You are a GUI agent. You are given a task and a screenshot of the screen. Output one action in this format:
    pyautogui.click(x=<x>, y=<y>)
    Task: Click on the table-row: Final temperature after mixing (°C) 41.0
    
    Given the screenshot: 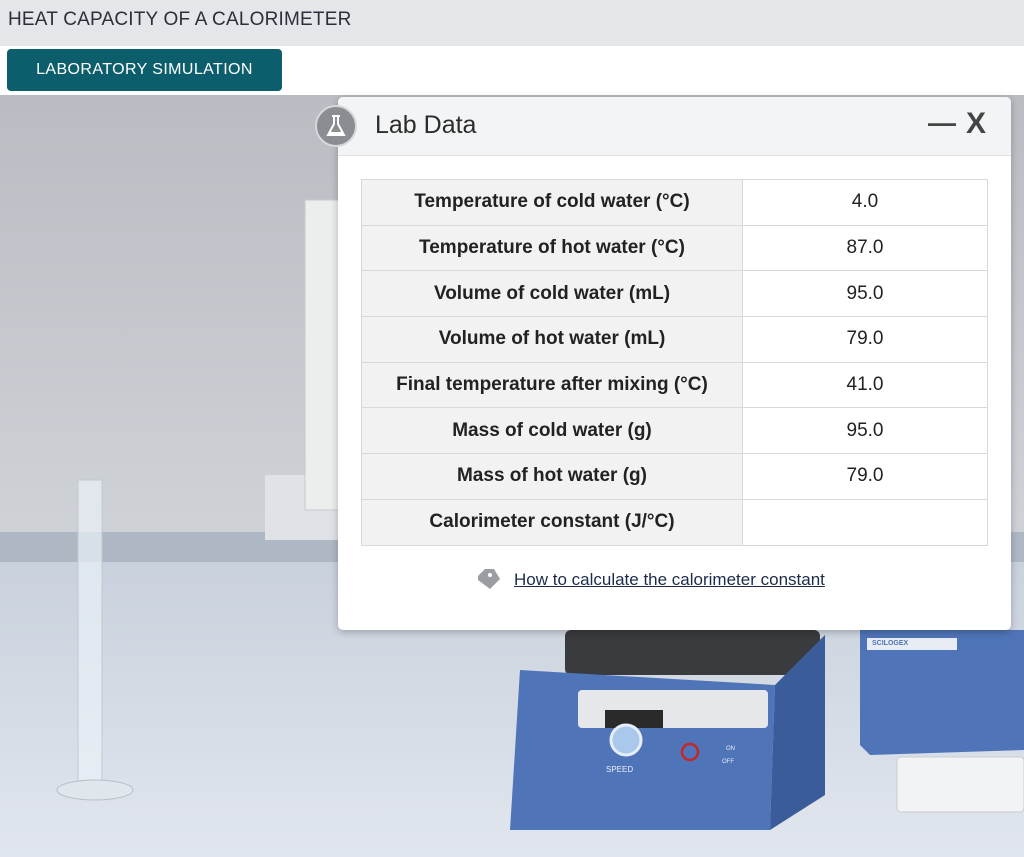 What is the action you would take?
    pyautogui.click(x=674, y=385)
    